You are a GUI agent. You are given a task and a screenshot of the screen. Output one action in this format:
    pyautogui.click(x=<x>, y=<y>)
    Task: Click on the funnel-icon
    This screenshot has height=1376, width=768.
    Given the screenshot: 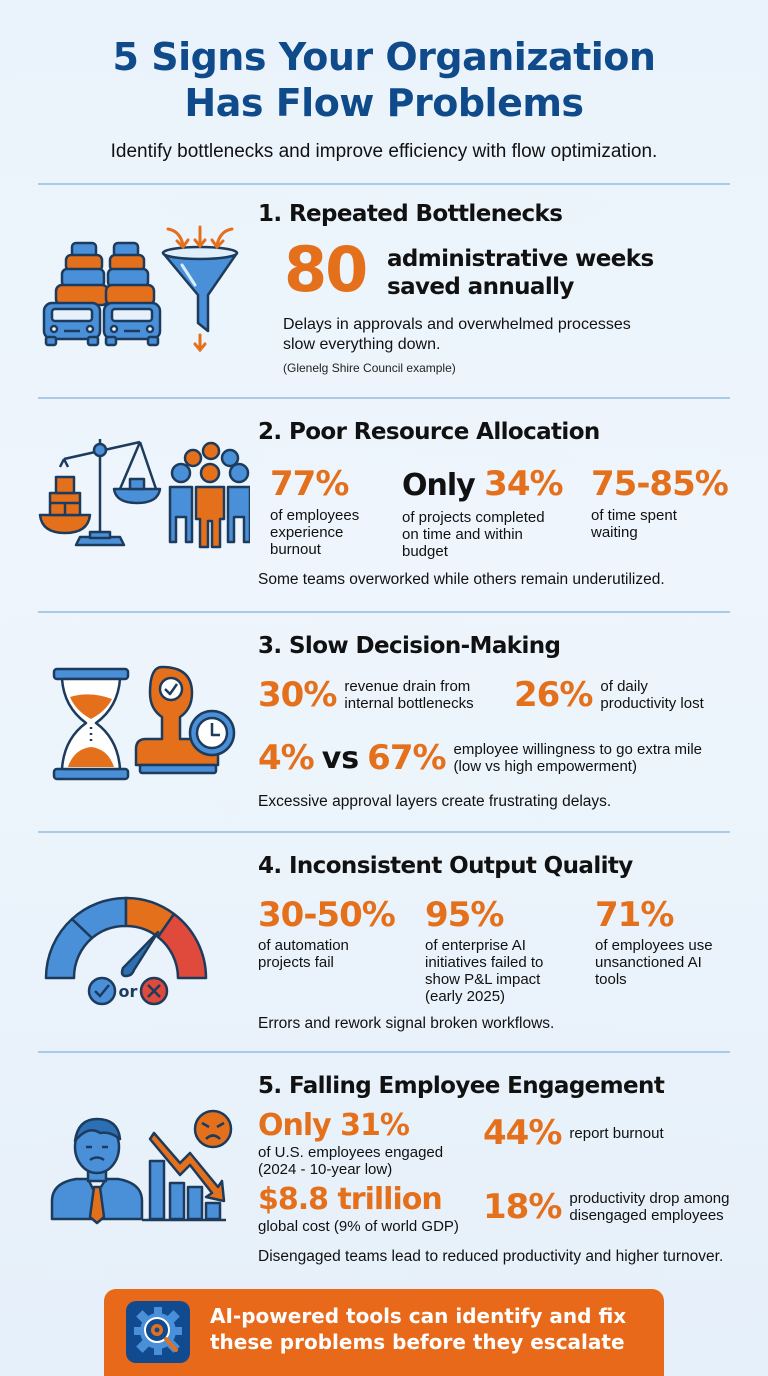 What is the action you would take?
    pyautogui.click(x=200, y=289)
    